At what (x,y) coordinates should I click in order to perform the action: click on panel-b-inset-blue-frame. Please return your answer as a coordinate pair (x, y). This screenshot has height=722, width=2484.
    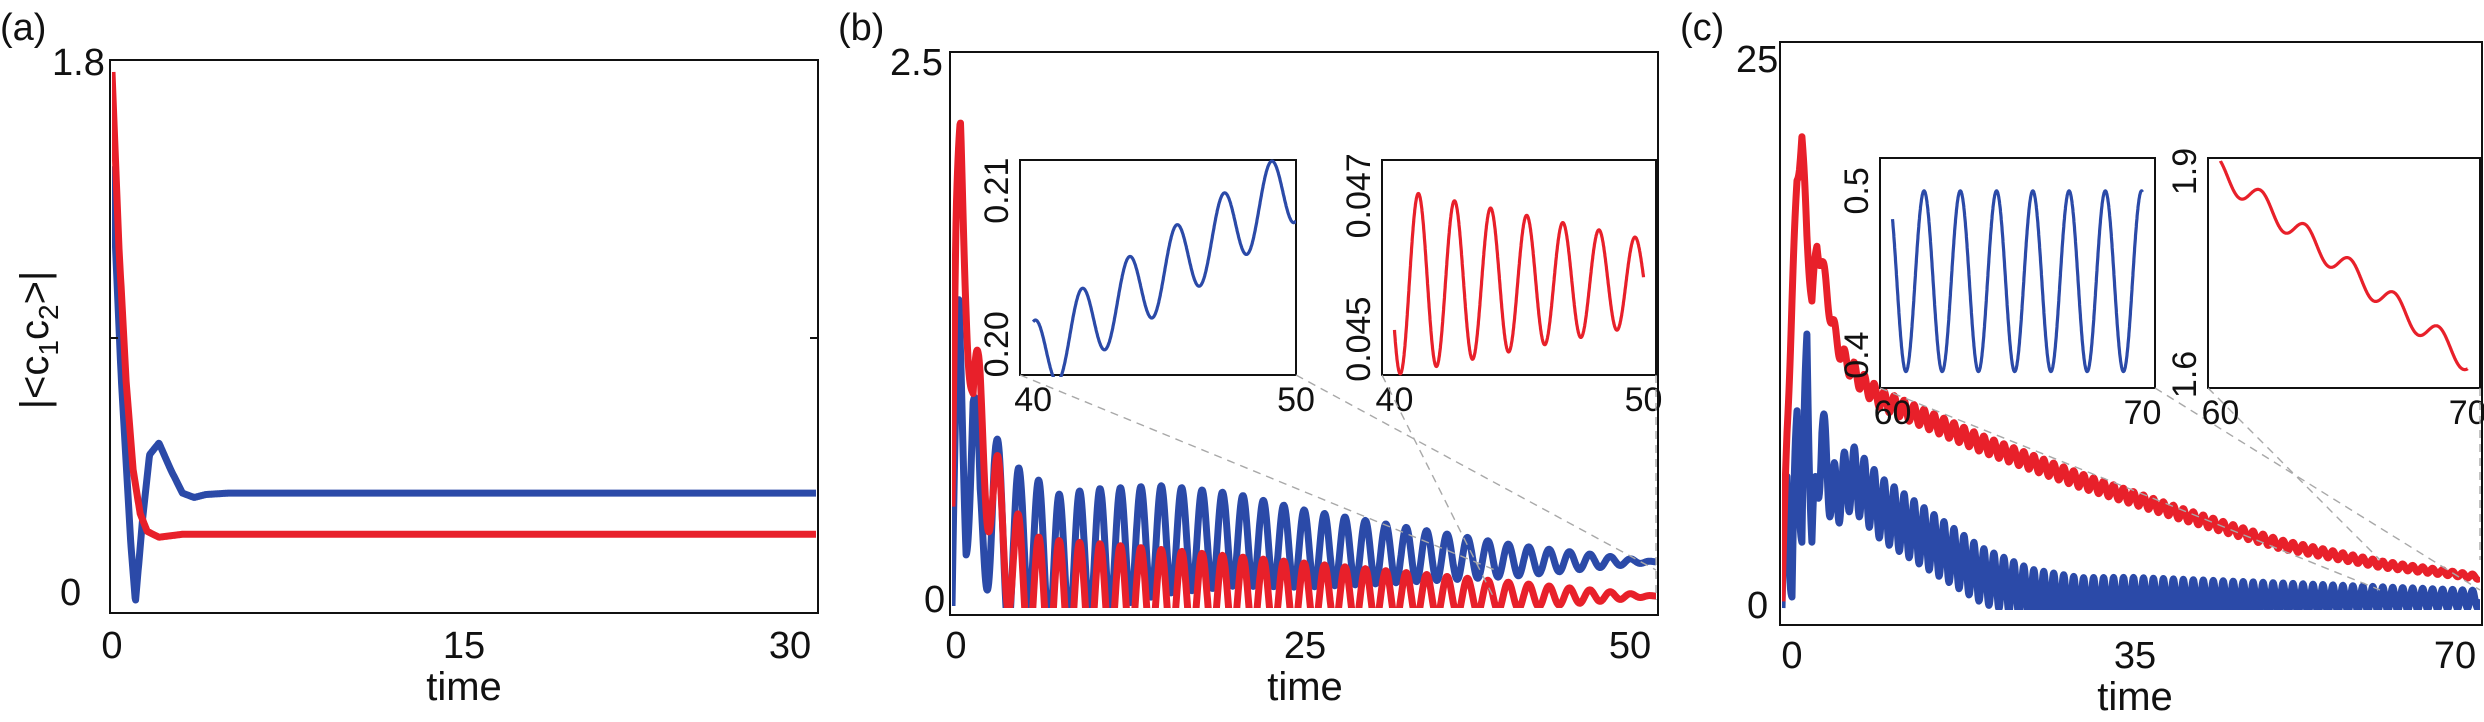
    Looking at the image, I should click on (1158, 267).